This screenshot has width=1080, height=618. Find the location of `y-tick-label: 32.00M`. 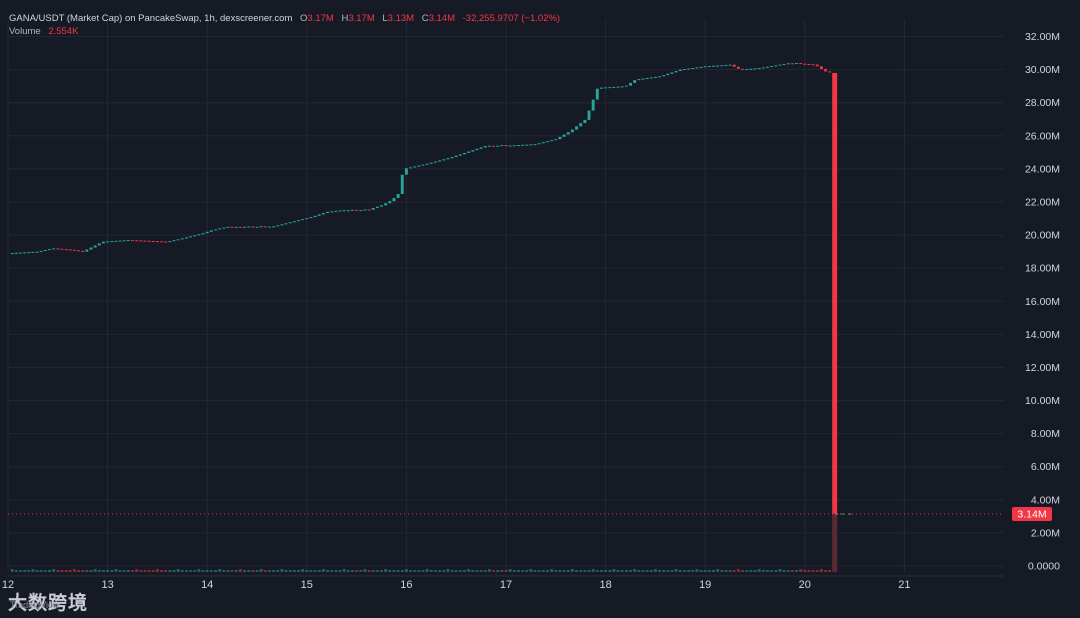

y-tick-label: 32.00M is located at coordinates (1042, 37).